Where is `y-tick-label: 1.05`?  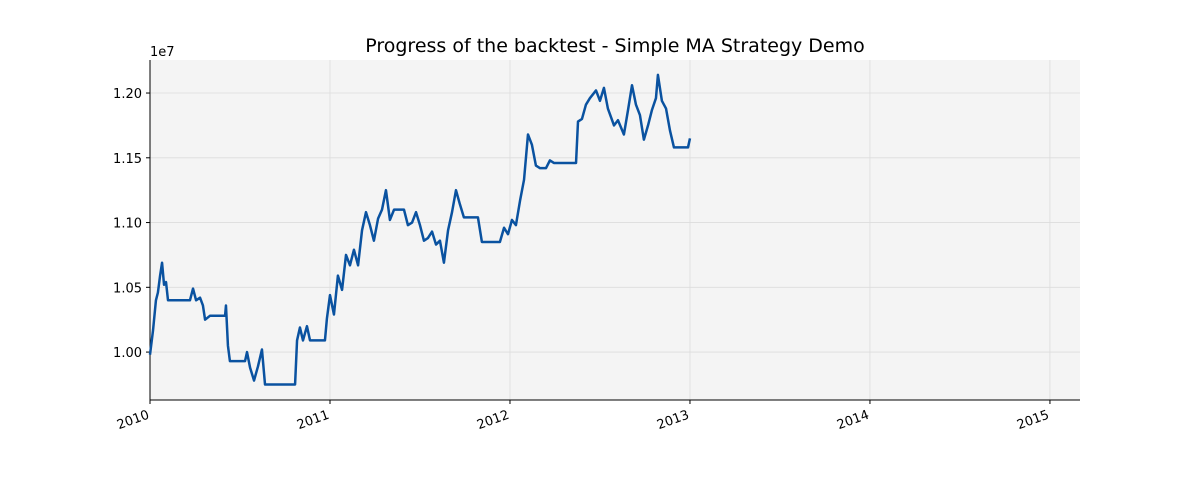
y-tick-label: 1.05 is located at coordinates (127, 288).